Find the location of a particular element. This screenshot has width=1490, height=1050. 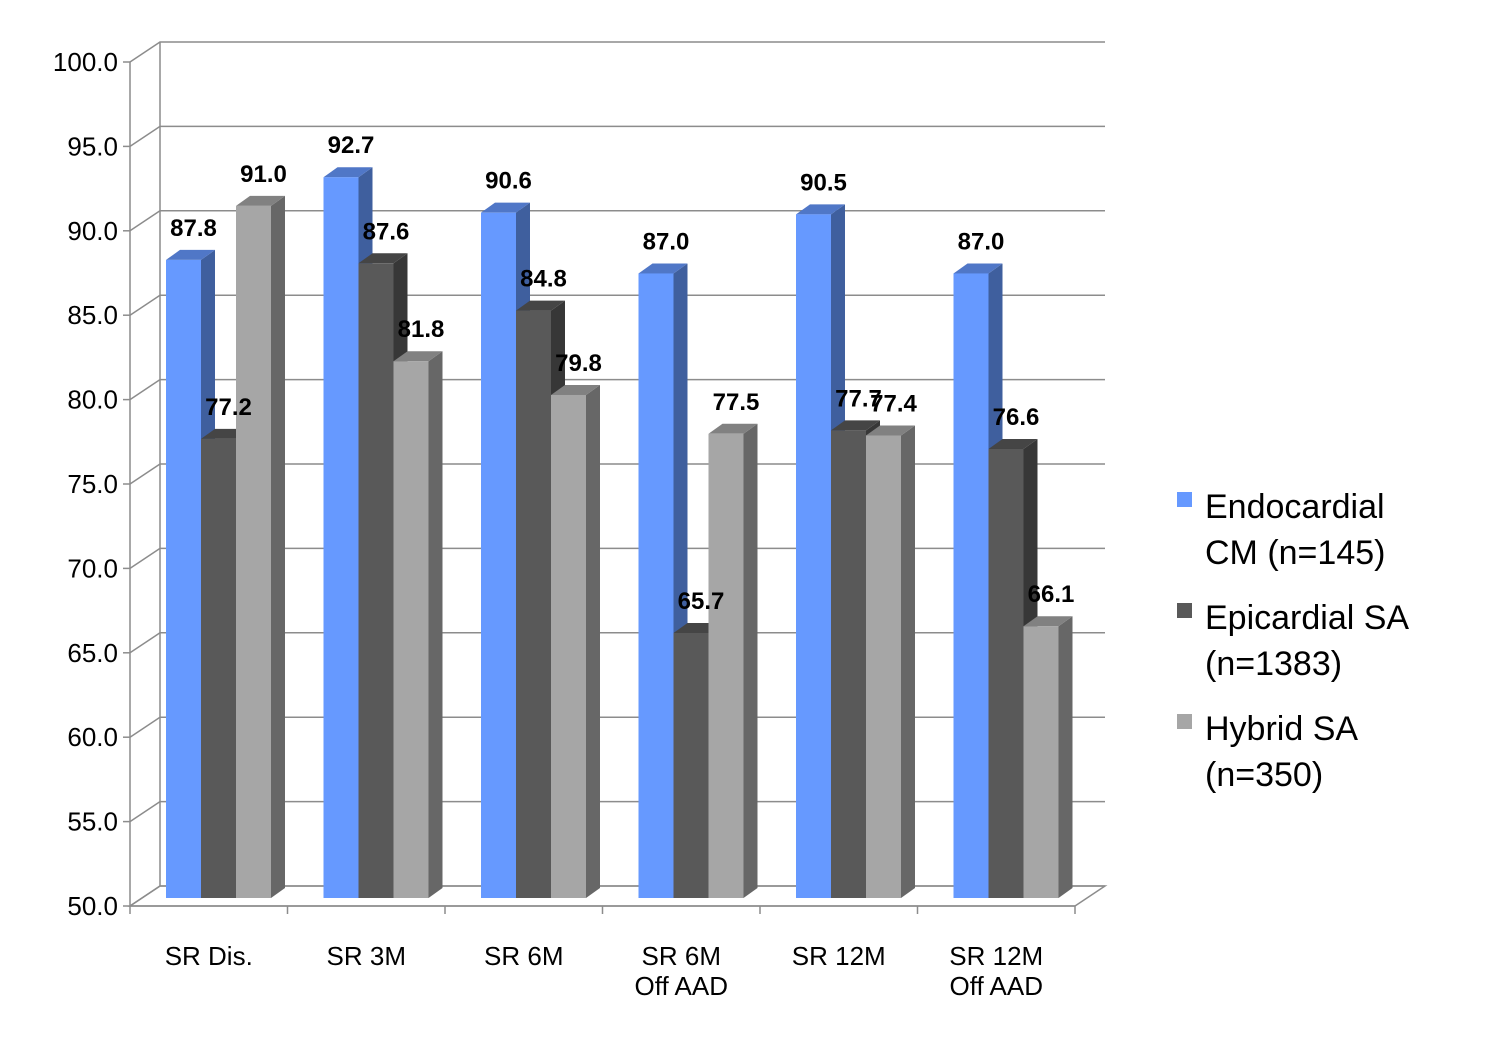

y-tick-label: 100.0 is located at coordinates (85, 62).